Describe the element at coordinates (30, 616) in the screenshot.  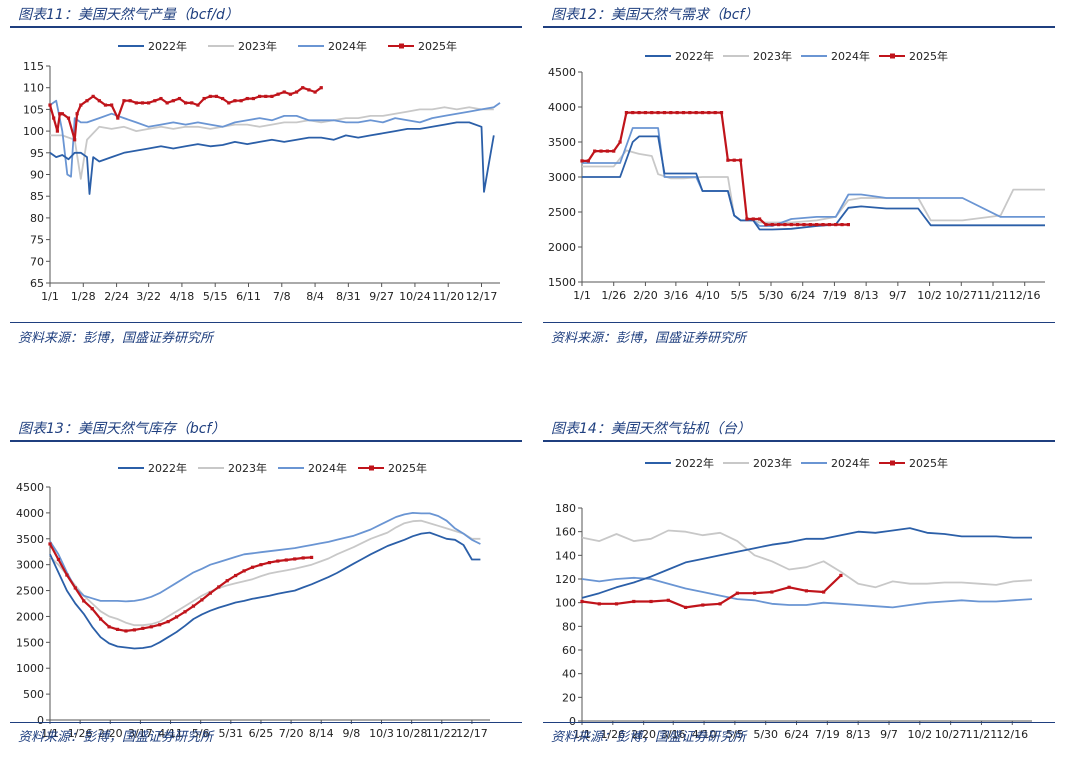
I see `y-tick-label: 2000` at that location.